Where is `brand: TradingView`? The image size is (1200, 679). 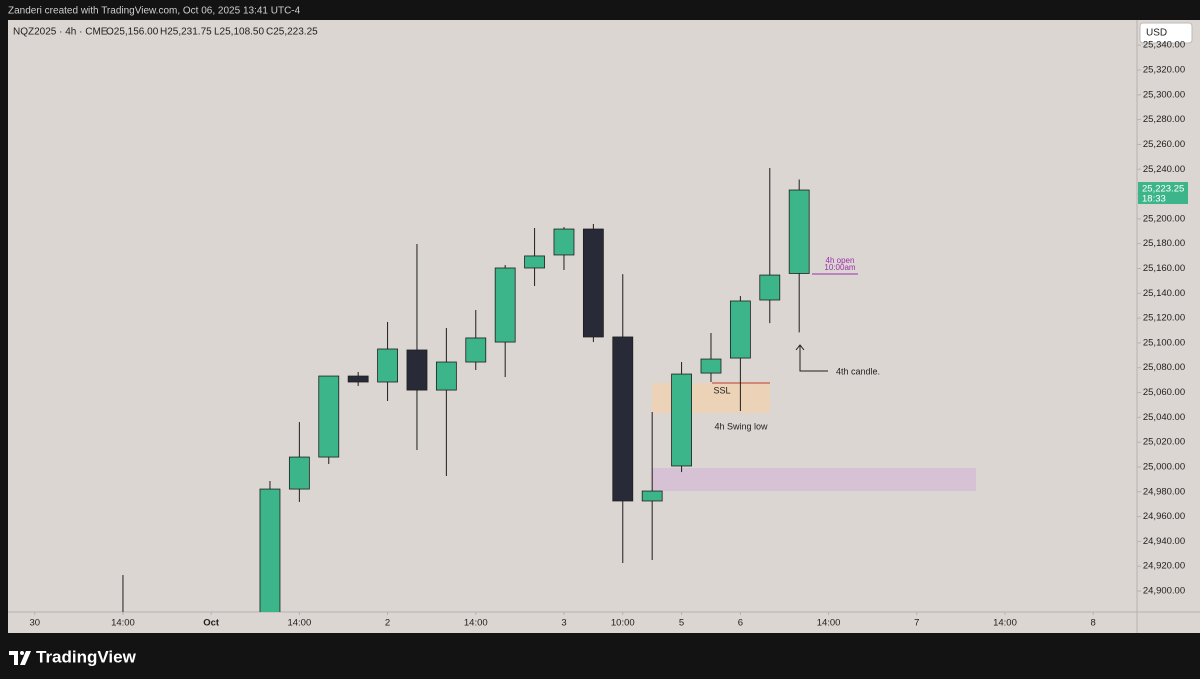
brand: TradingView is located at coordinates (86, 656).